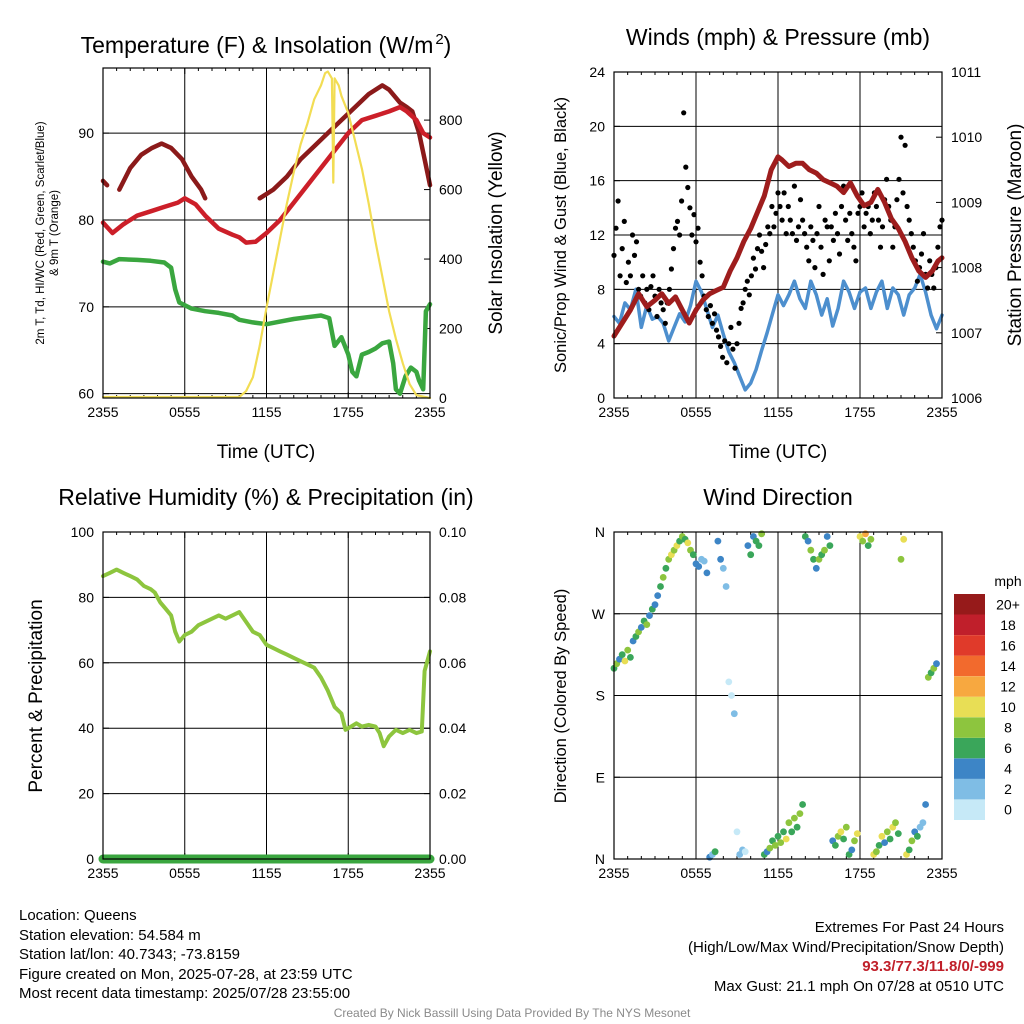  What do you see at coordinates (966, 72) in the screenshot?
I see `y2-tick-label: 1011` at bounding box center [966, 72].